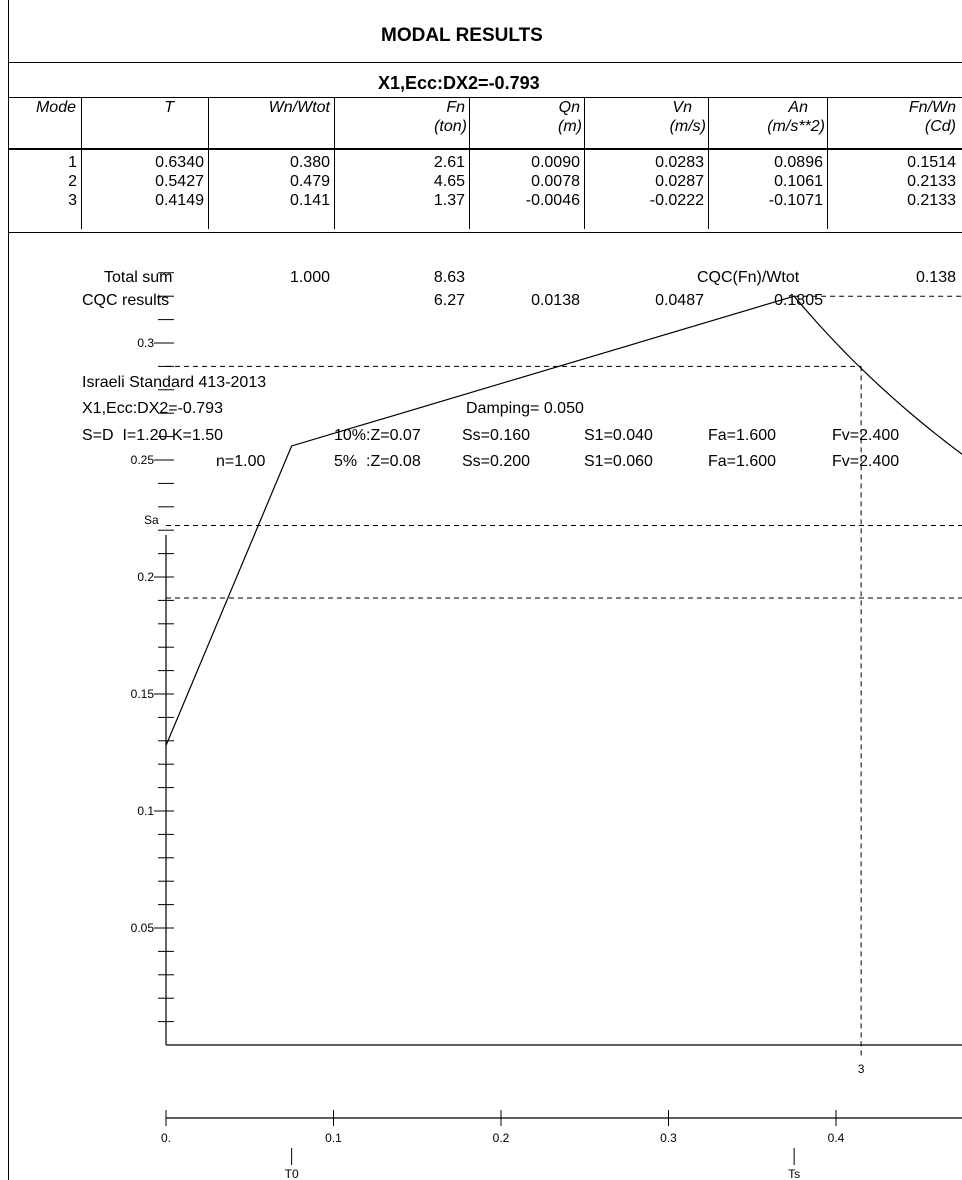  What do you see at coordinates (169, 107) in the screenshot?
I see `col-header-t: T` at bounding box center [169, 107].